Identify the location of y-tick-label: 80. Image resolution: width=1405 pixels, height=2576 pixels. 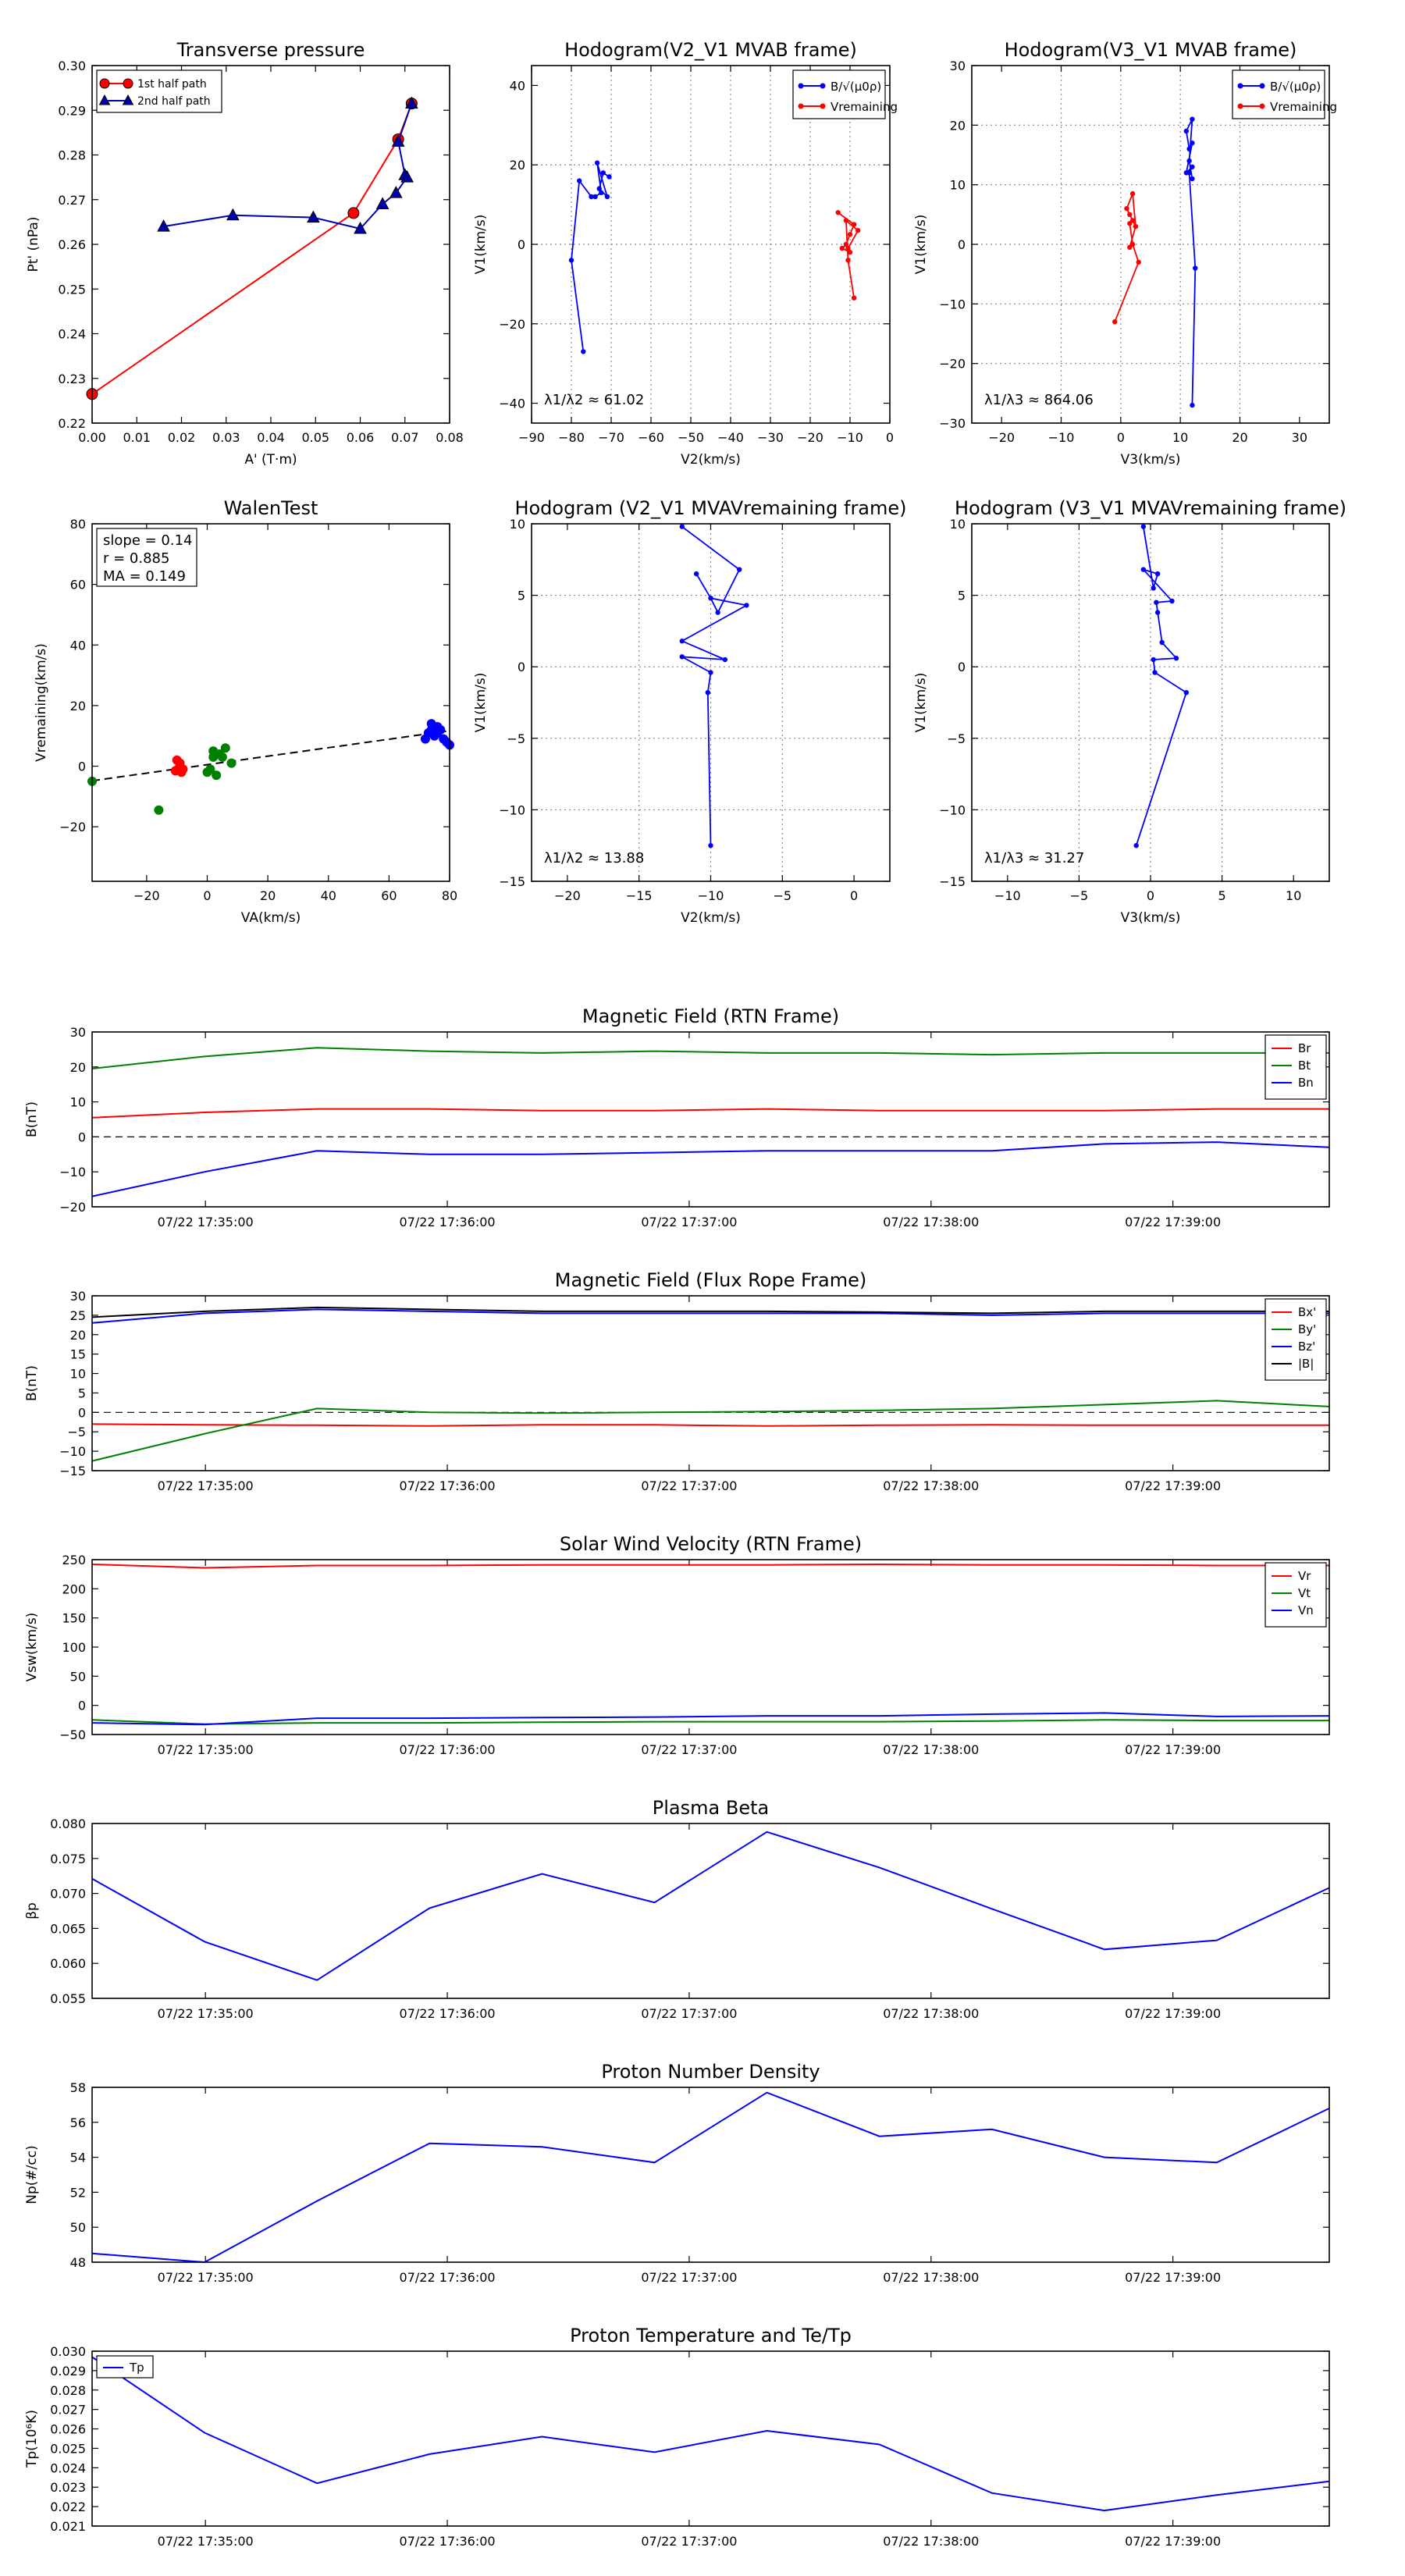
(78, 524).